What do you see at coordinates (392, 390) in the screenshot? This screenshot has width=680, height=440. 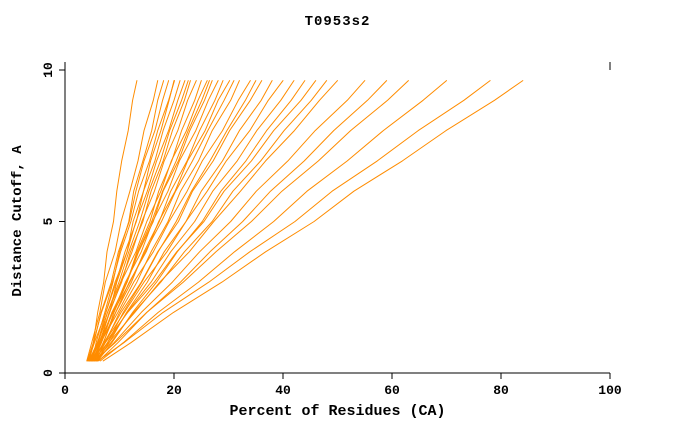 I see `x-tick-label: 60` at bounding box center [392, 390].